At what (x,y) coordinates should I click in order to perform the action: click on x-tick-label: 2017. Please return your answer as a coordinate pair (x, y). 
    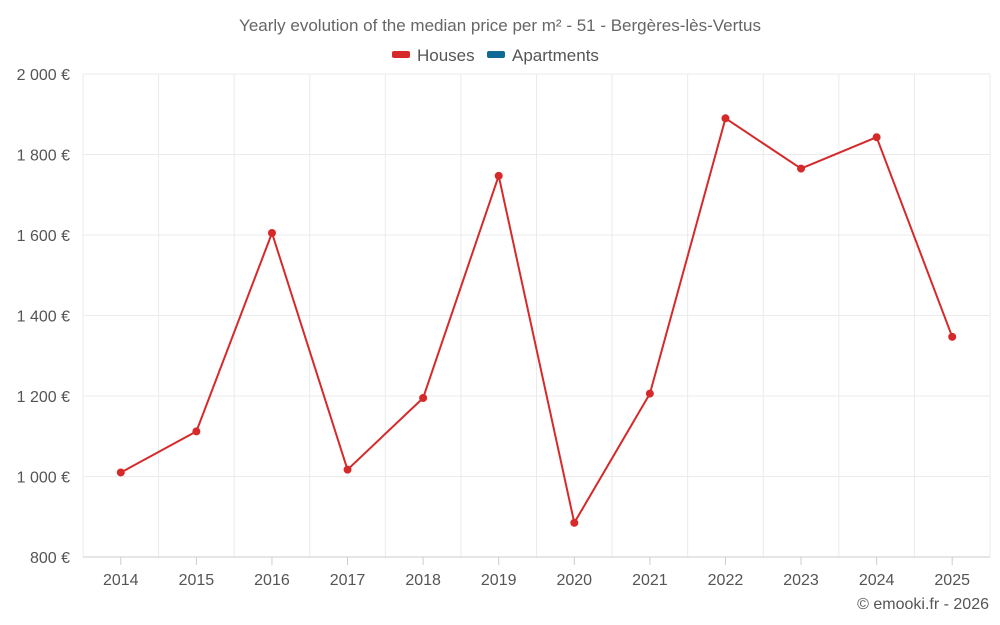
    Looking at the image, I should click on (348, 580).